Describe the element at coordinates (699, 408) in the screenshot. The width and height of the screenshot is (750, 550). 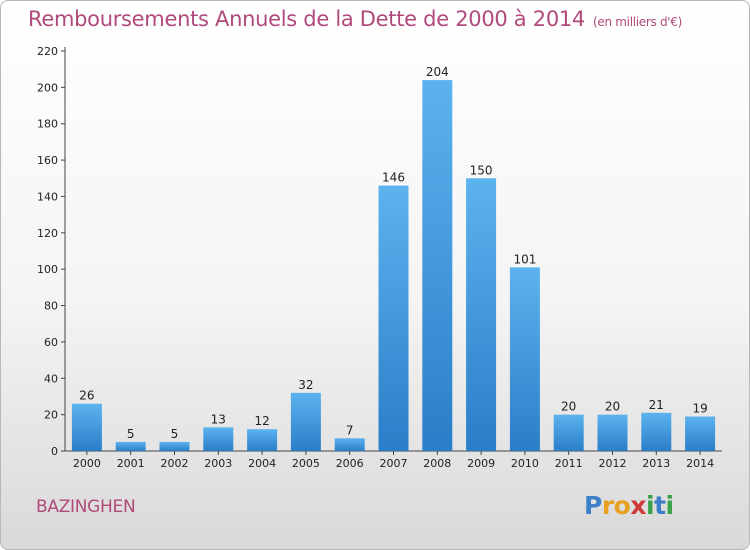
I see `bar-value-label: 19` at that location.